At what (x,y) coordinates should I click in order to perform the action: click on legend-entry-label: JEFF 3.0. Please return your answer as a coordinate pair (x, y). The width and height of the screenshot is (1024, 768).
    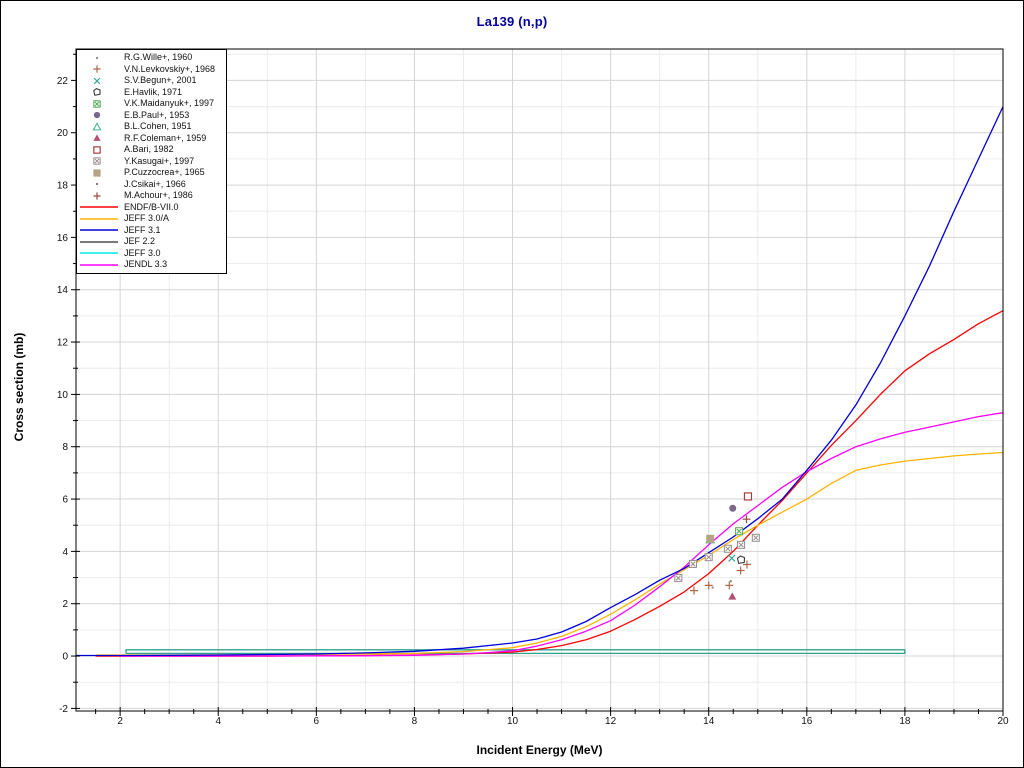
    Looking at the image, I should click on (142, 252).